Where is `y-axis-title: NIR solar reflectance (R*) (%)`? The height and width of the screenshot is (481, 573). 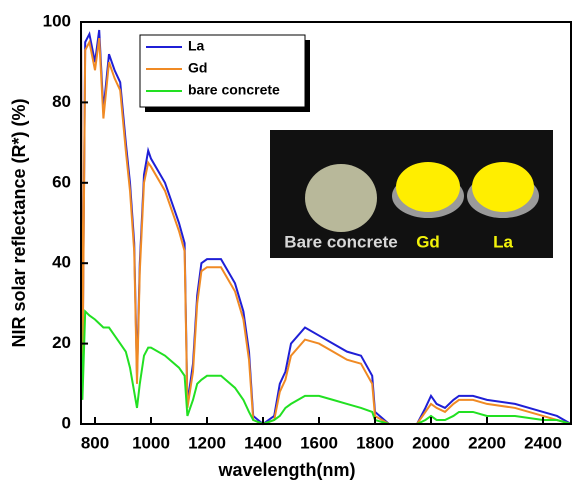
y-axis-title: NIR solar reflectance (R*) (%) is located at coordinates (19, 222).